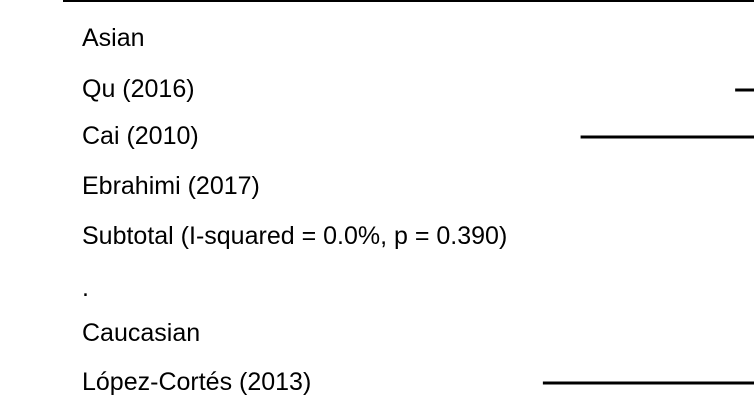  Describe the element at coordinates (171, 186) in the screenshot. I see `row-label-ebrahimi-2017: Ebrahimi (2017)` at that location.